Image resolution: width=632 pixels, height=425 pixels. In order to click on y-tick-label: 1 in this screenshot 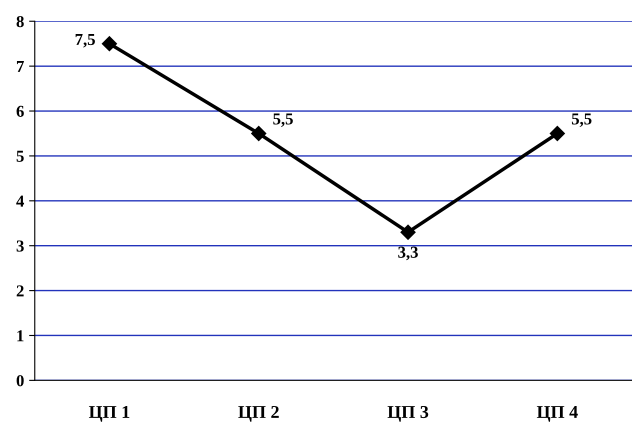, I will do `click(20, 336)`.